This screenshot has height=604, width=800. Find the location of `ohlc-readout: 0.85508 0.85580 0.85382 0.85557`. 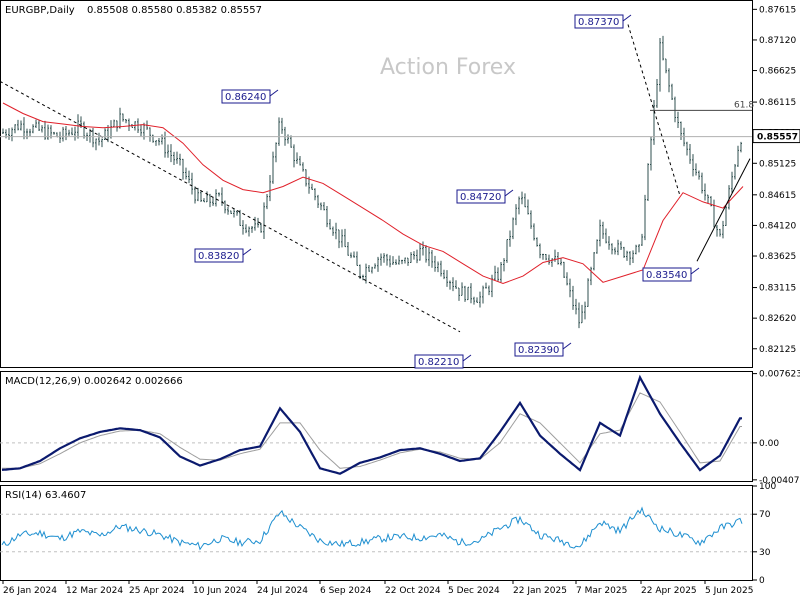

ohlc-readout: 0.85508 0.85580 0.85382 0.85557 is located at coordinates (174, 10).